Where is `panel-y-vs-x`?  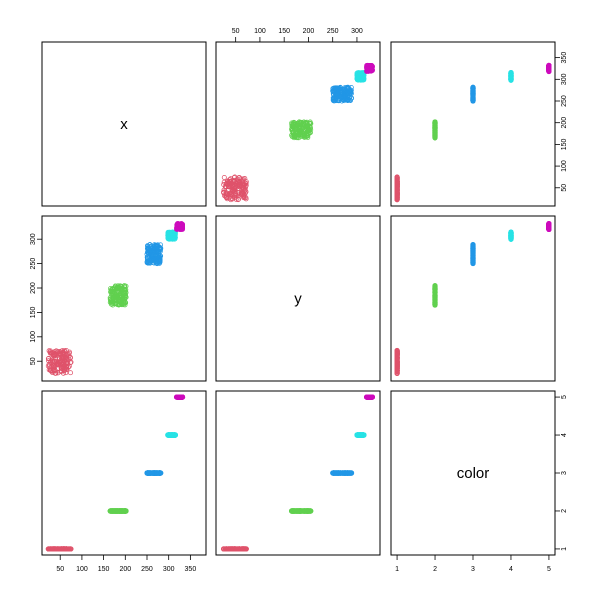 panel-y-vs-x is located at coordinates (115, 298).